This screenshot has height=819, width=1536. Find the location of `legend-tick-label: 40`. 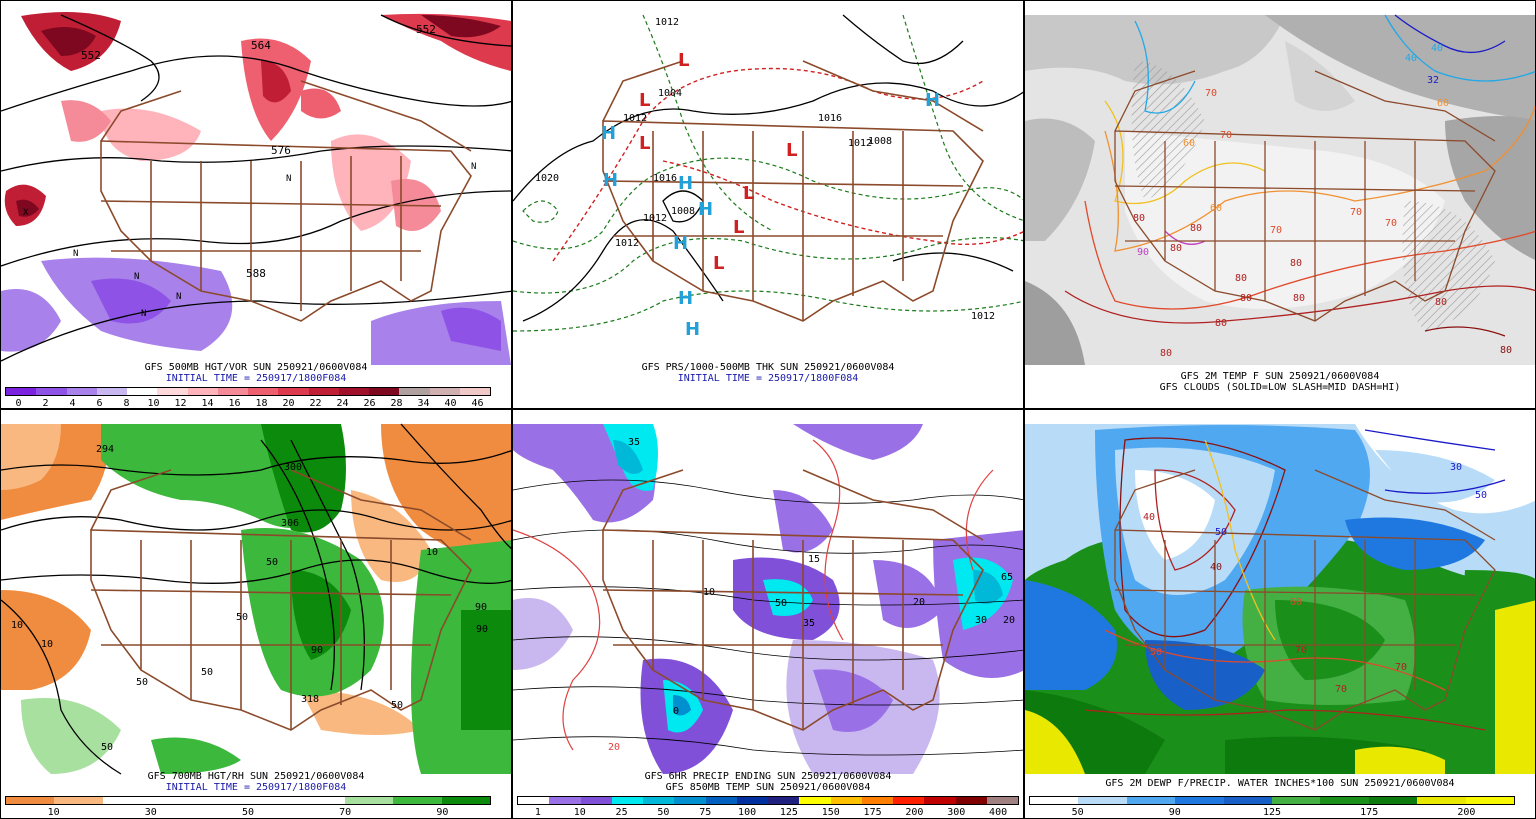

legend-tick-label: 40 is located at coordinates (450, 403).